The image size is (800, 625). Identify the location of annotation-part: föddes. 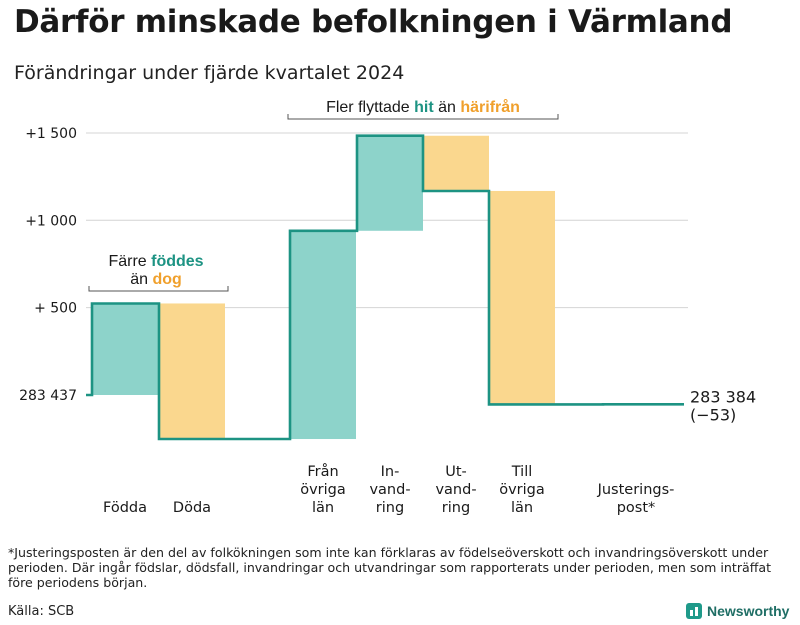
(177, 261).